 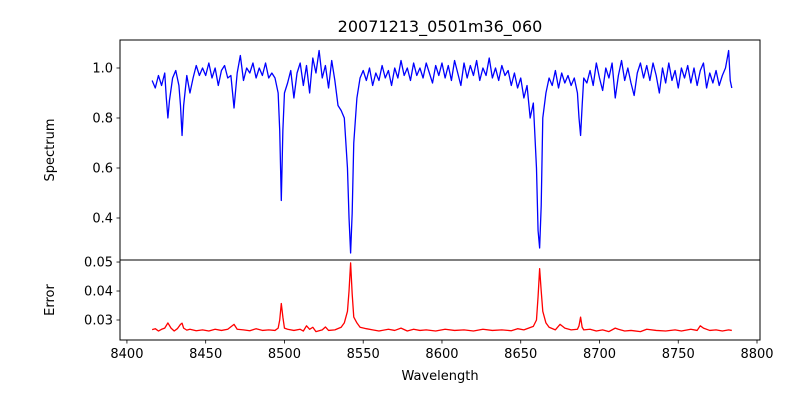 I want to click on y-tick-label: 0.05, so click(x=98, y=263).